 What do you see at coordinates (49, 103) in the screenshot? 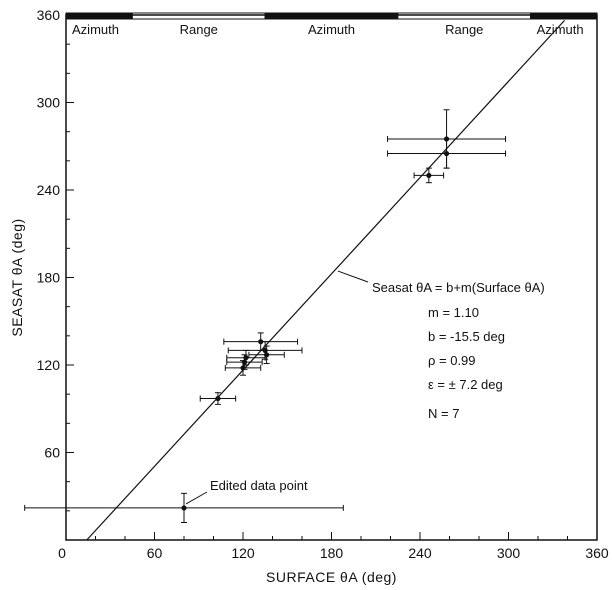
I see `y-tick-label: 300` at bounding box center [49, 103].